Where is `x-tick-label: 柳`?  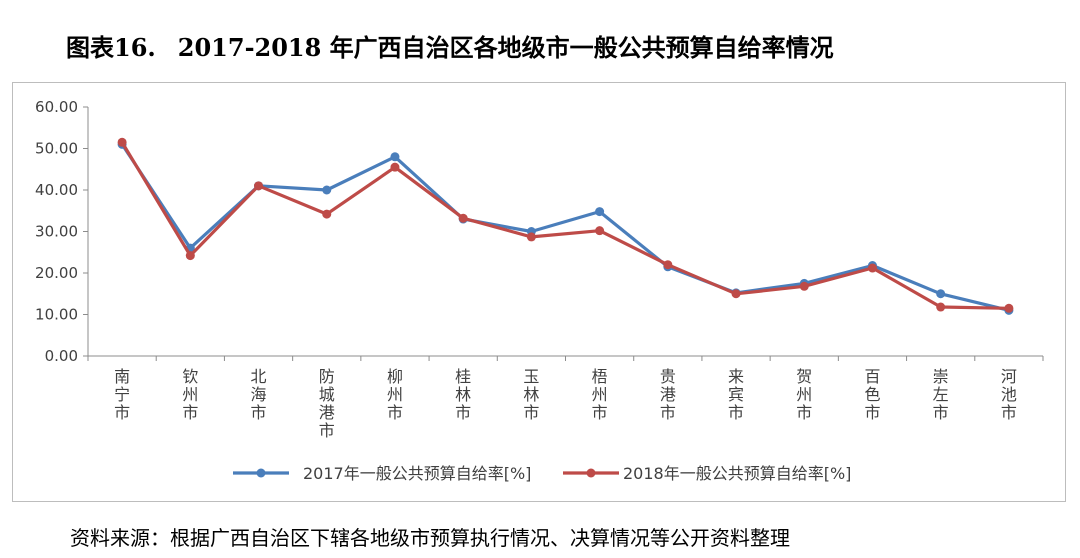 x-tick-label: 柳 is located at coordinates (395, 376).